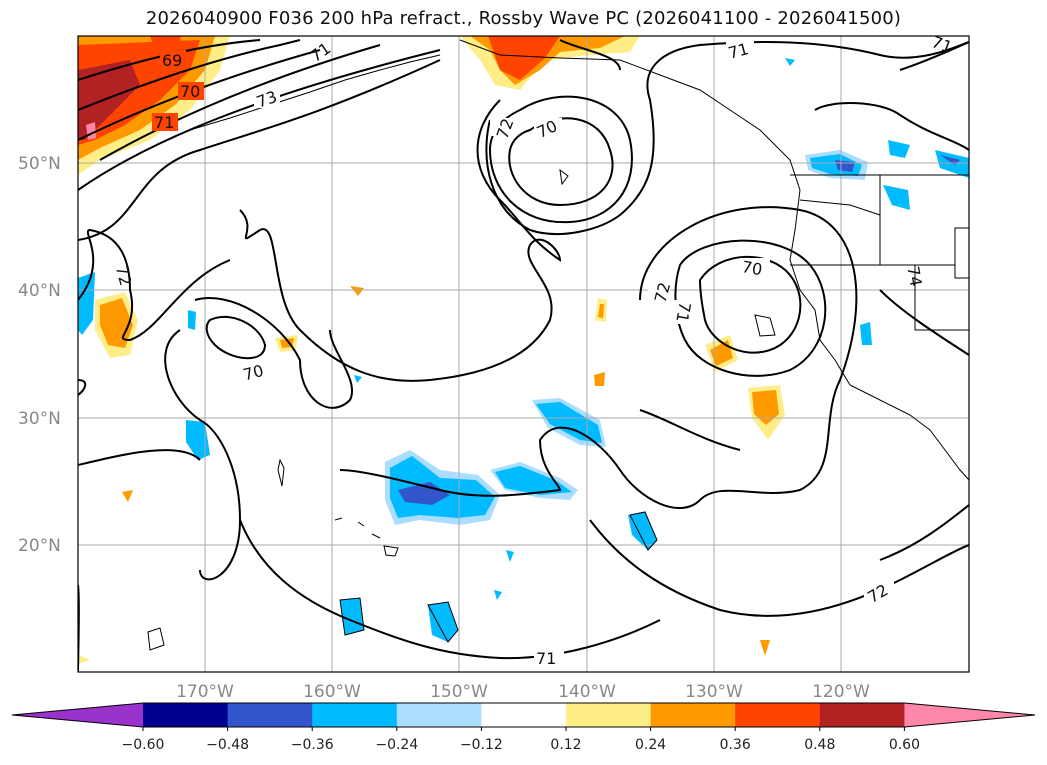 The image size is (1047, 765). What do you see at coordinates (481, 745) in the screenshot?
I see `colorbar-tick-label: −0.12` at bounding box center [481, 745].